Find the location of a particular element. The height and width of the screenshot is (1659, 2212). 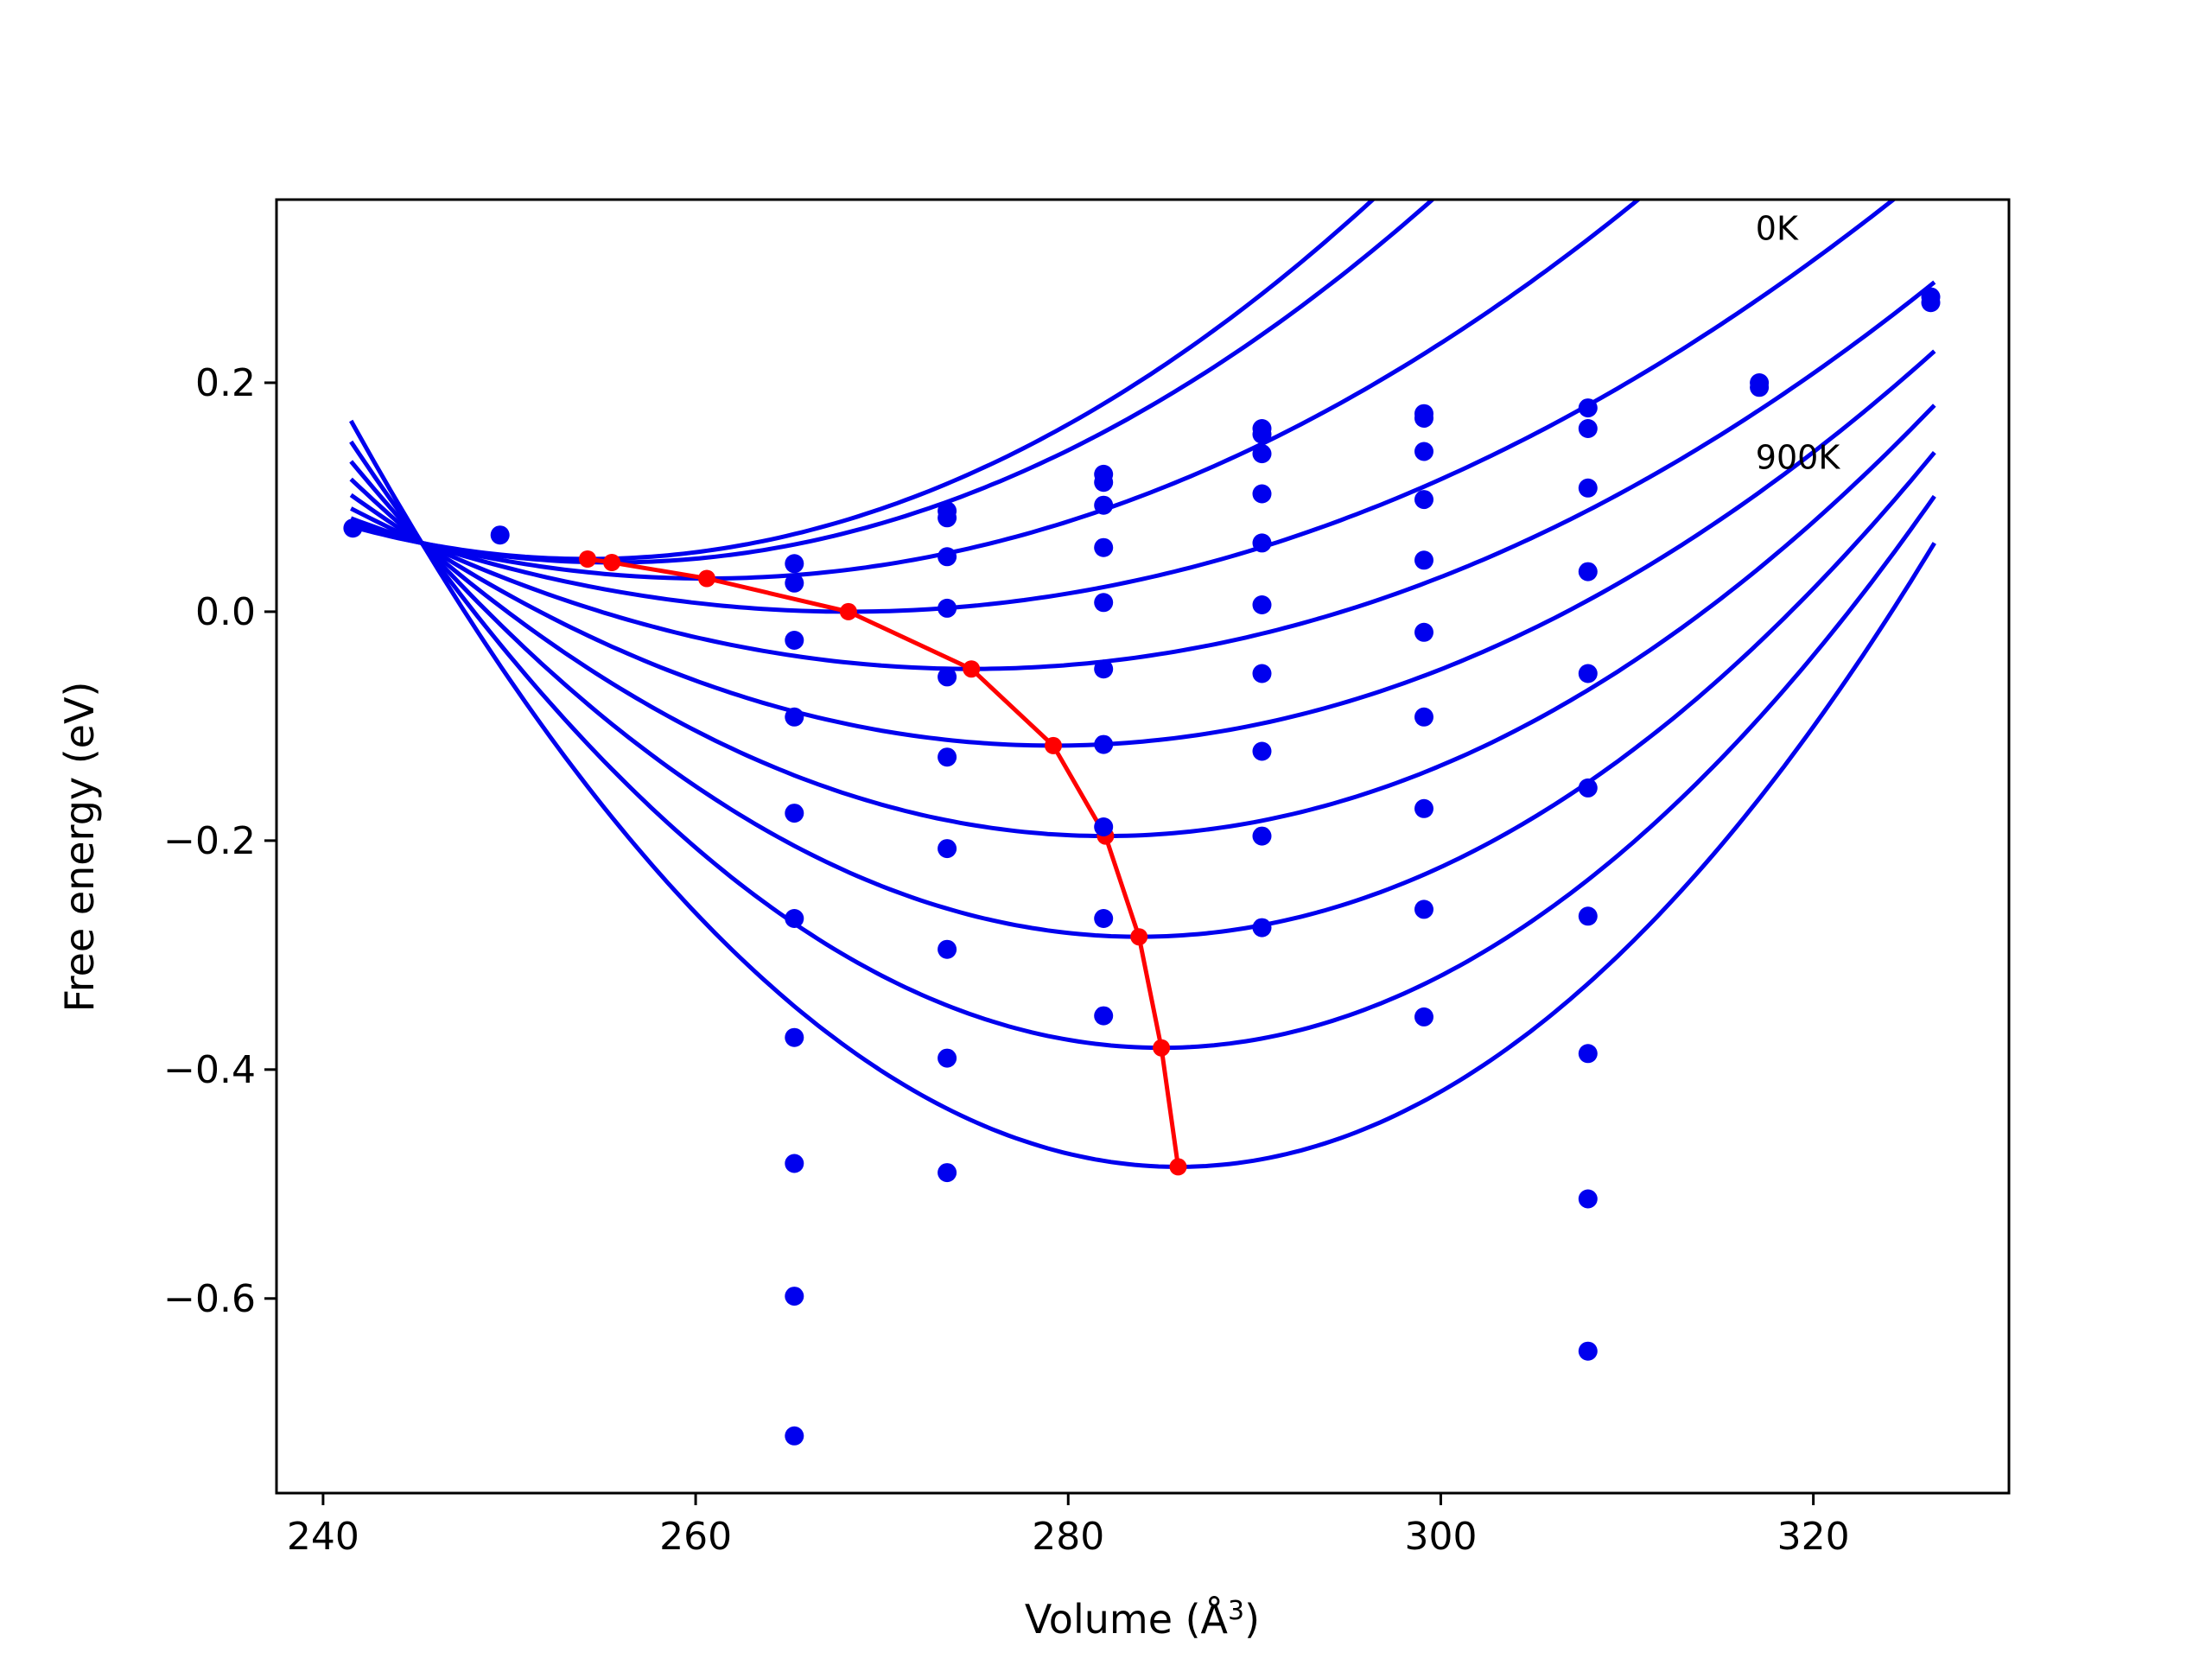

x-tick-label: 260 is located at coordinates (695, 1537).